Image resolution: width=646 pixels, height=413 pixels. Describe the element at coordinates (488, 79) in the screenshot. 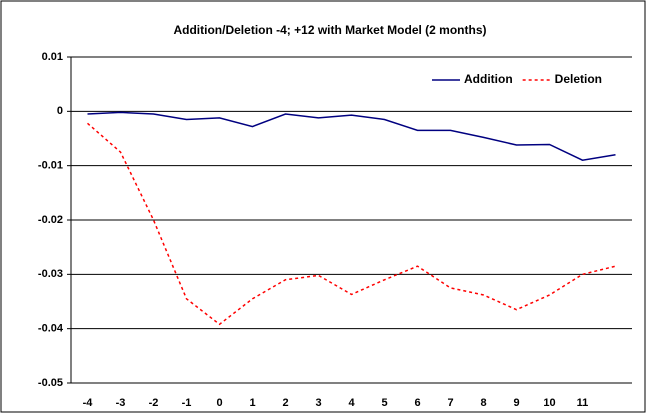

I see `legend-label: Addition` at that location.